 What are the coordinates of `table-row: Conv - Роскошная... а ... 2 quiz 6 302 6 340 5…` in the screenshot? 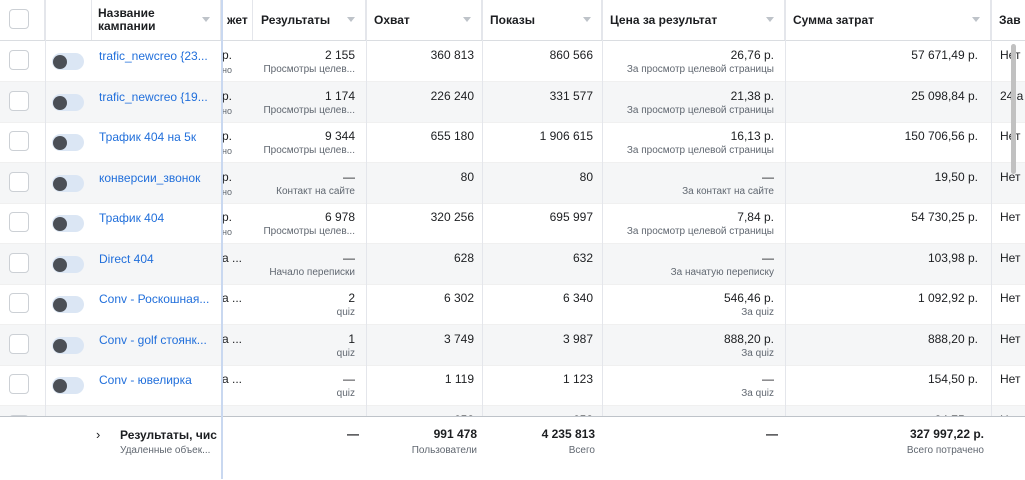 It's located at (512, 304).